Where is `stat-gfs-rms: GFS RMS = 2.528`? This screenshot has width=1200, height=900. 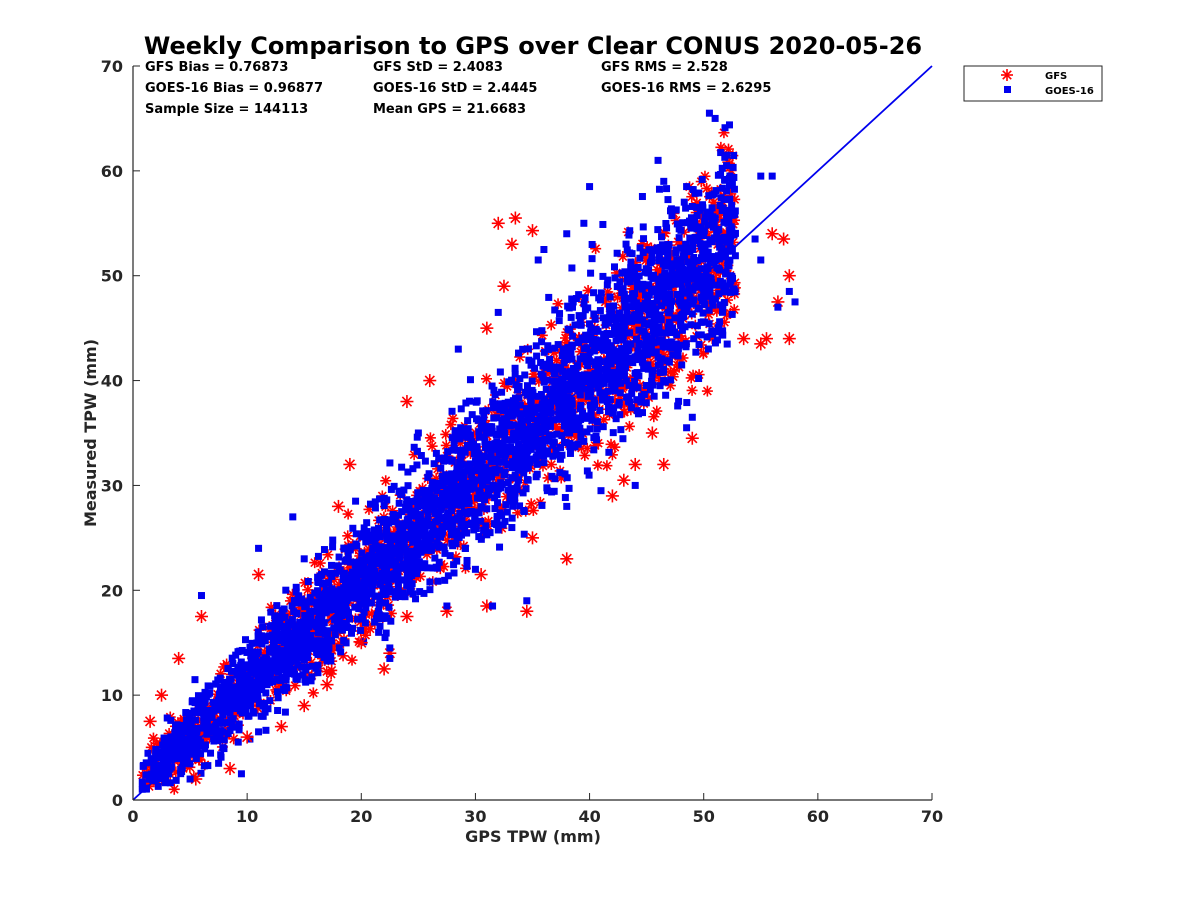 stat-gfs-rms: GFS RMS = 2.528 is located at coordinates (664, 67).